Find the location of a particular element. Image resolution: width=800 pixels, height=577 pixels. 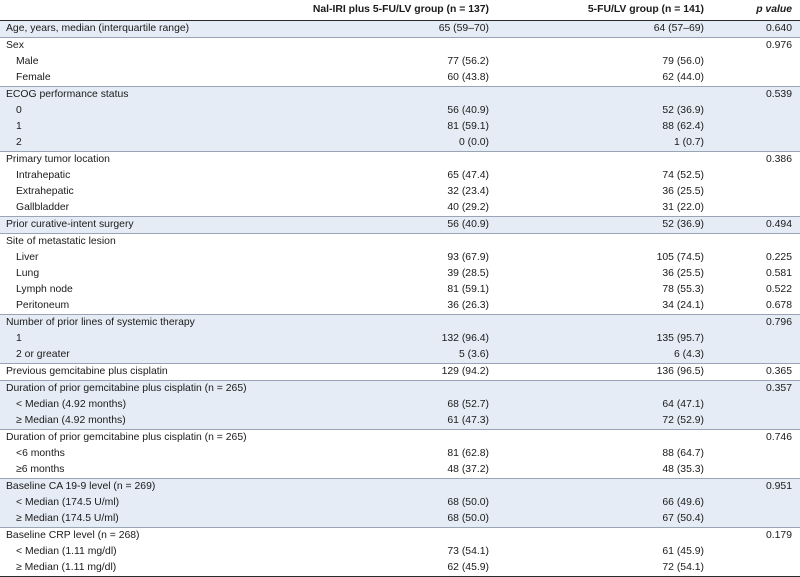

table-row: < Median (4.92 months) 68 (52.7) 64 (47.1) is located at coordinates (400, 405).